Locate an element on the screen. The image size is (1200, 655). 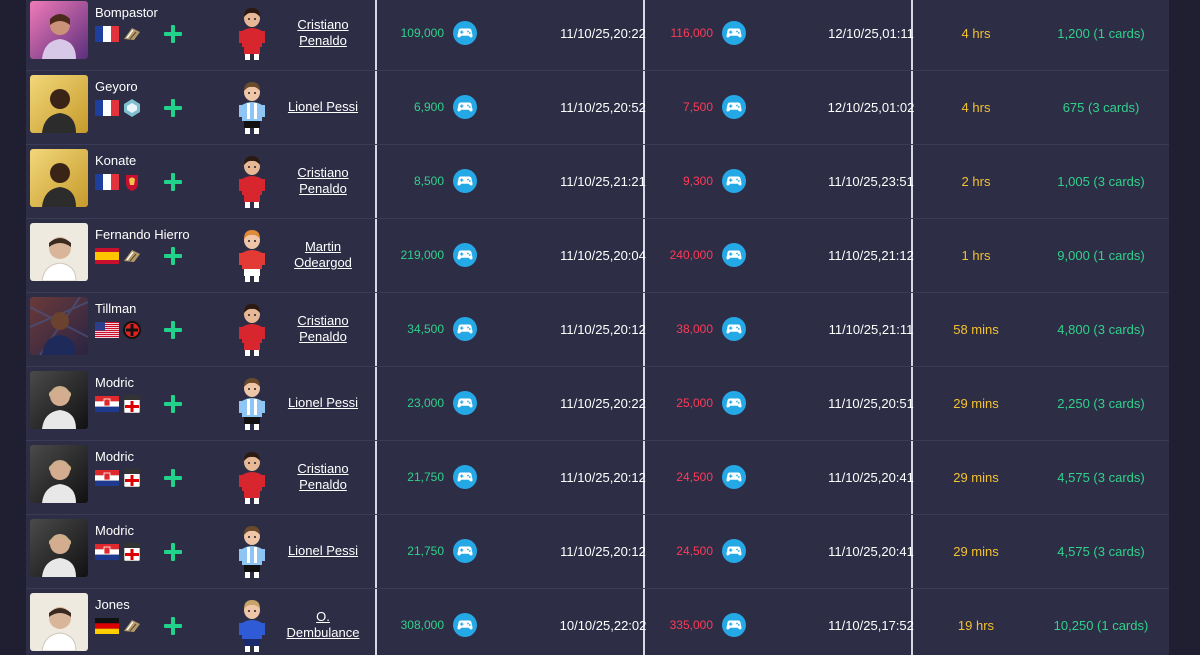
sell-date: 11/10/25,23:51 is located at coordinates (871, 181).